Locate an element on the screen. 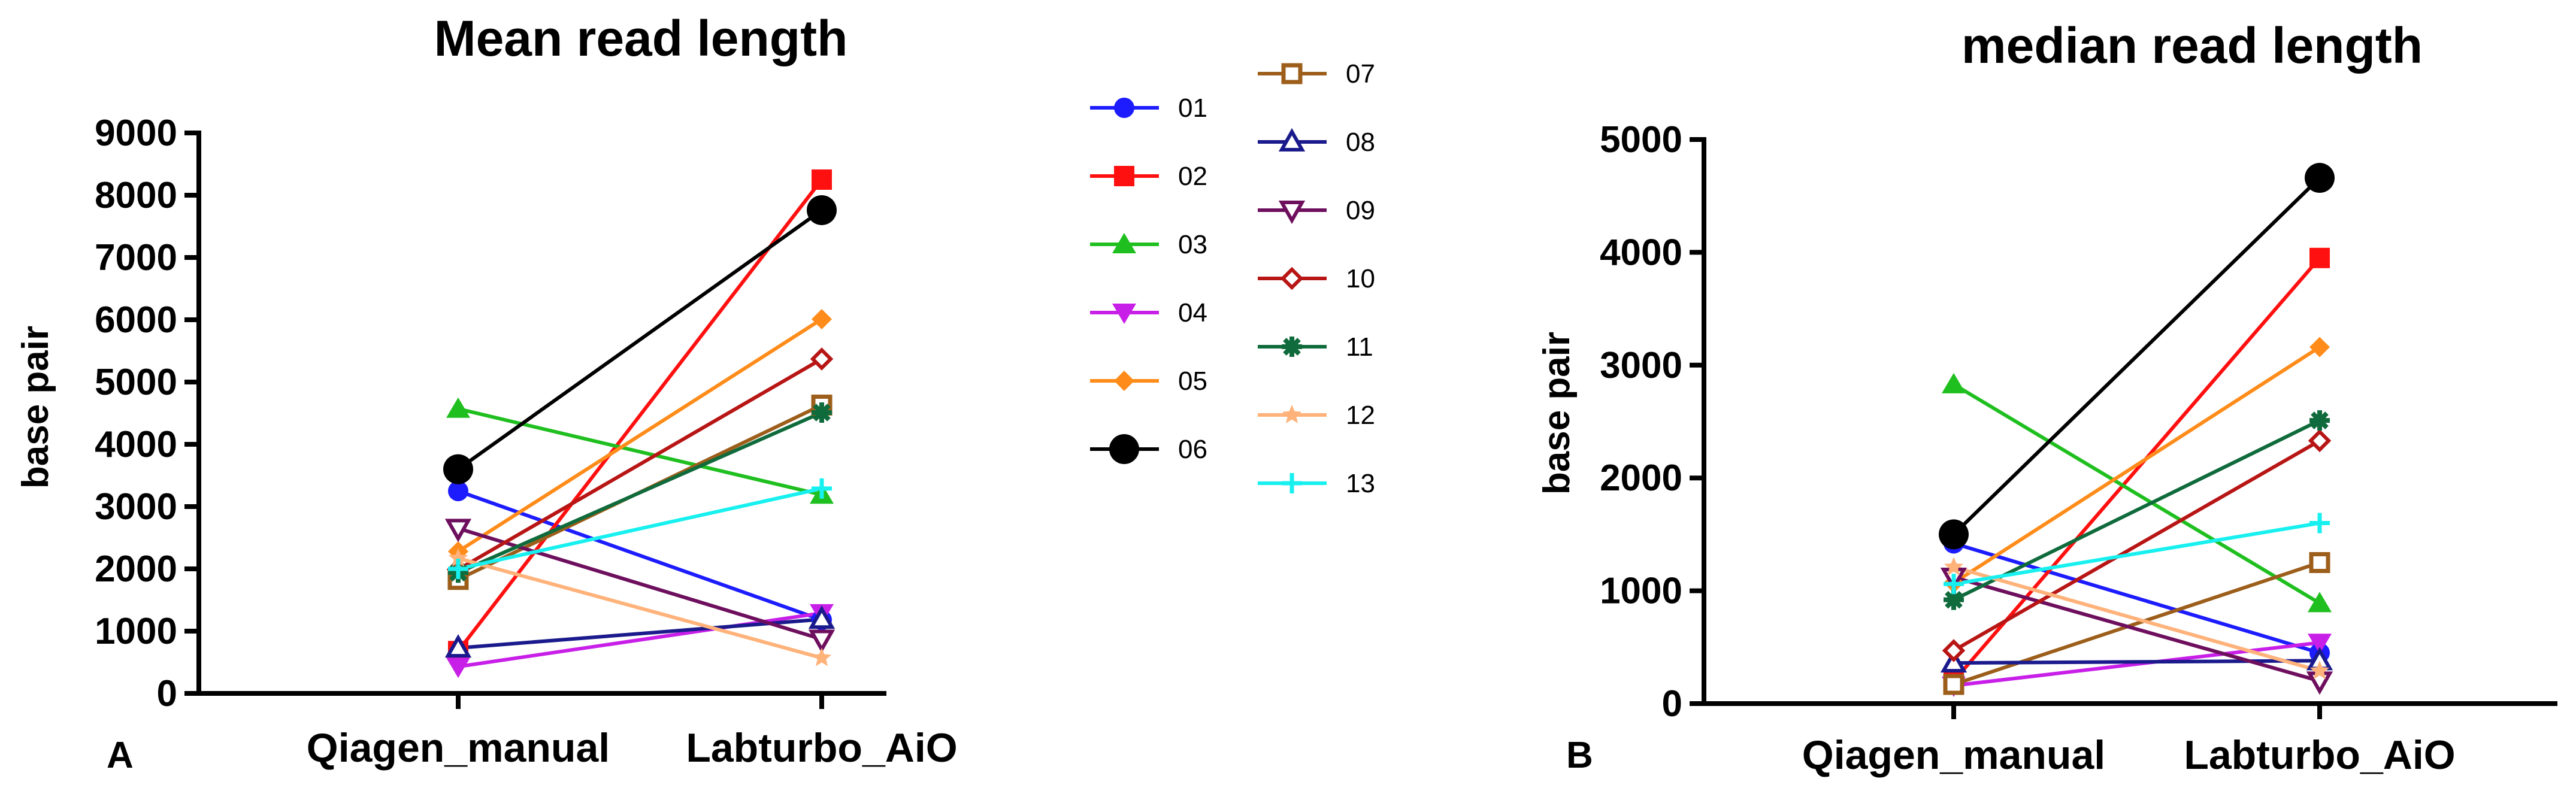 The image size is (2576, 800). series-line-11-a is located at coordinates (640, 492).